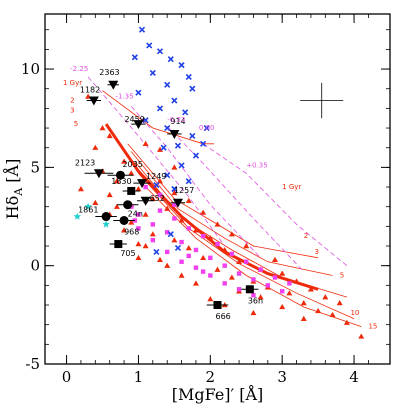 The width and height of the screenshot is (409, 409). I want to click on x-tick-label: 0, so click(67, 377).